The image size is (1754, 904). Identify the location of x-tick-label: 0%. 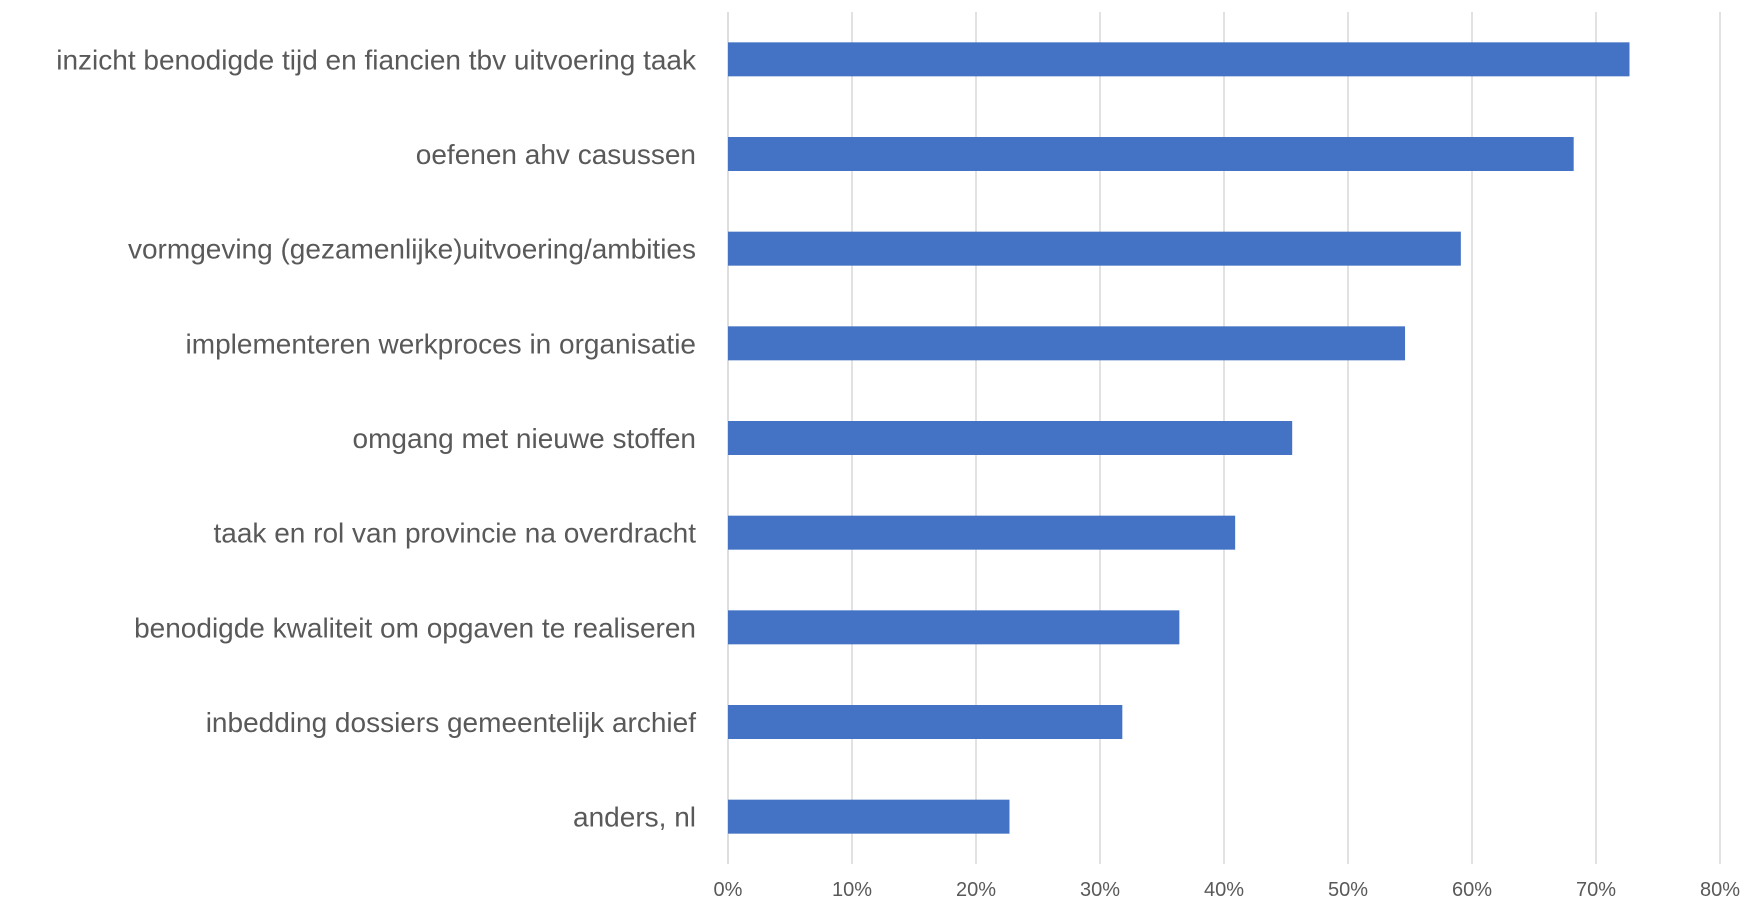
(728, 890).